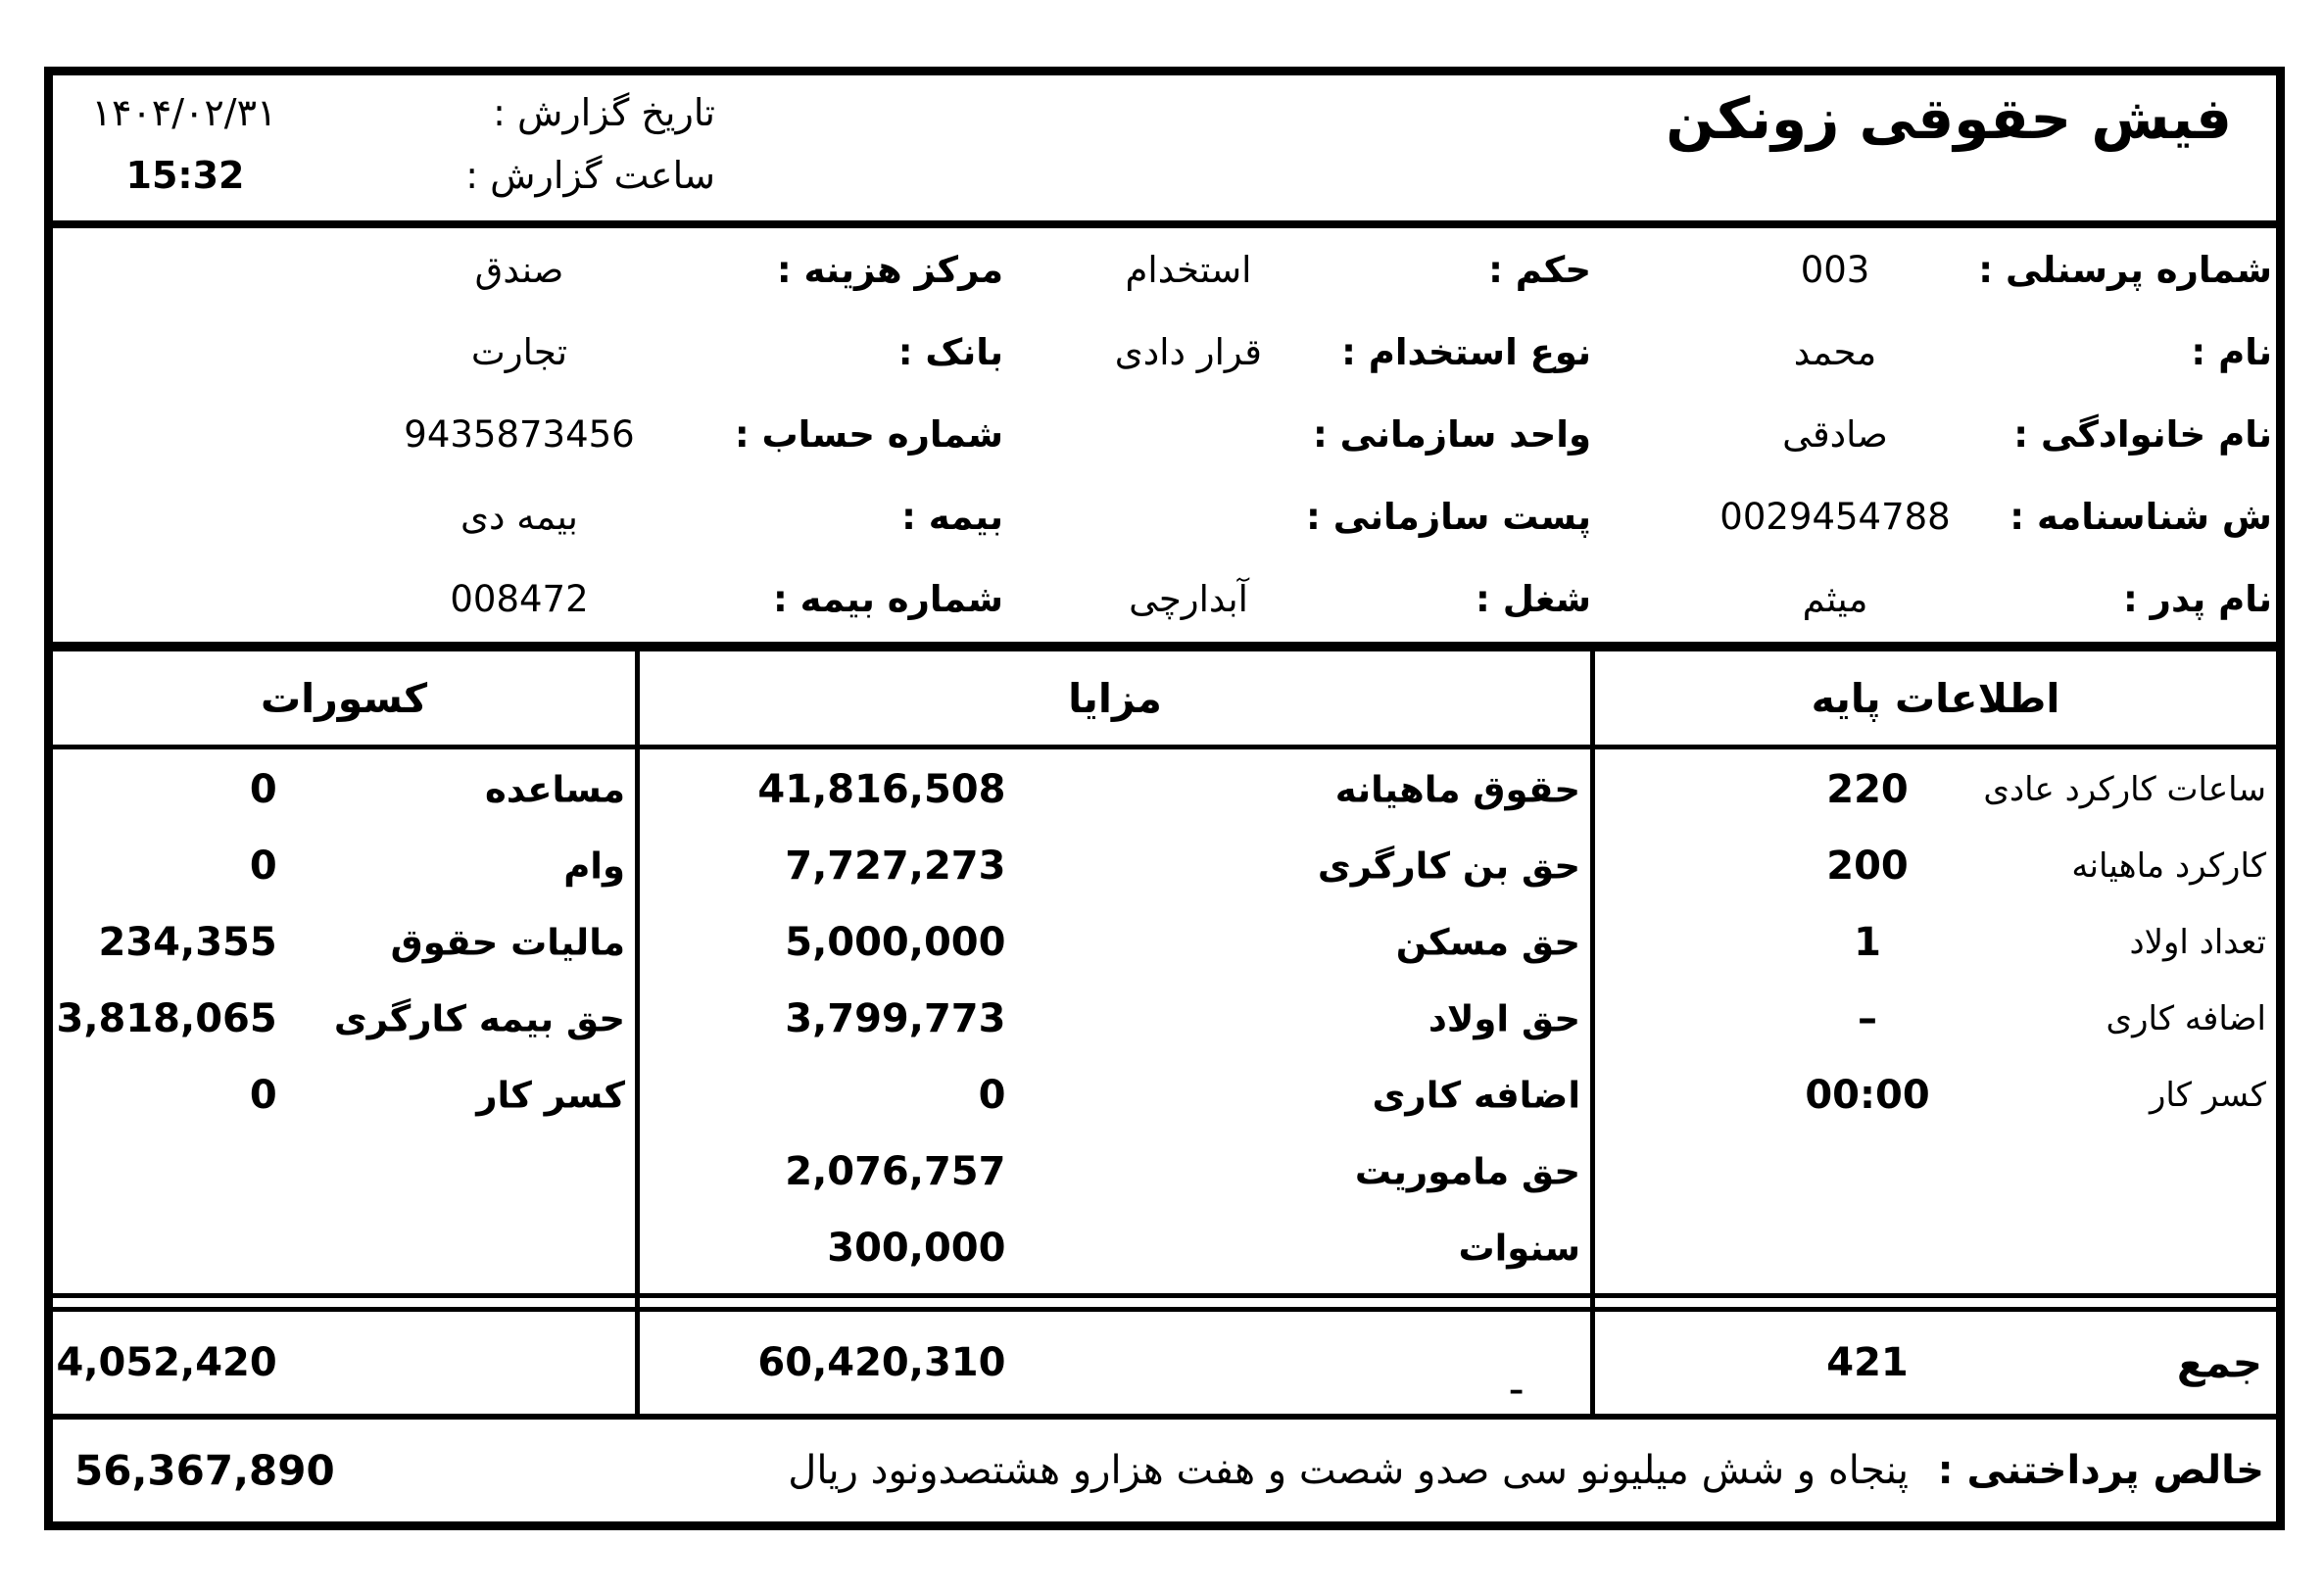  I want to click on row-label: مساعده, so click(555, 790).